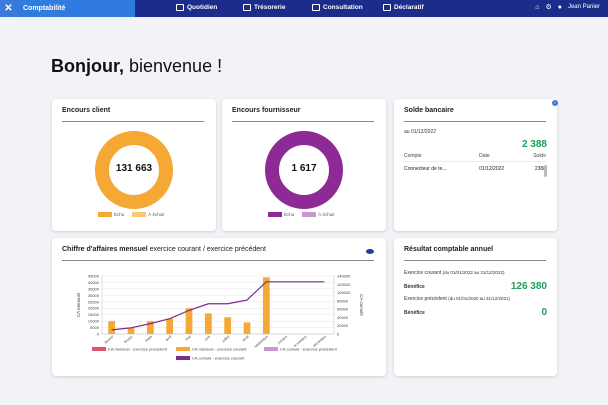  Describe the element at coordinates (534, 144) in the screenshot. I see `solde-total: 2 388` at that location.